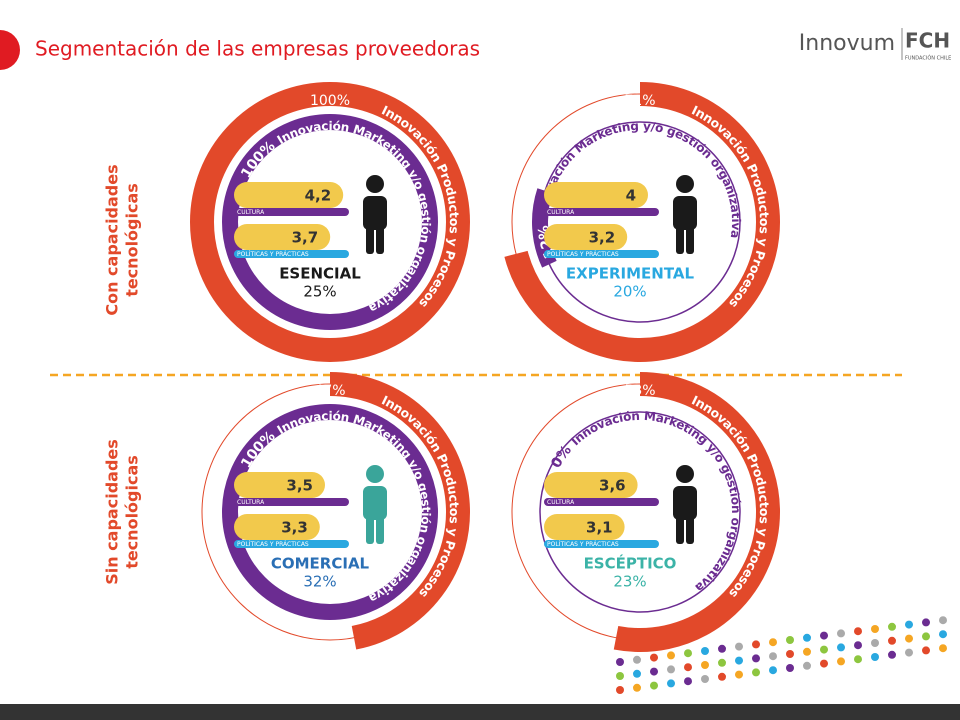 The height and width of the screenshot is (720, 960). What do you see at coordinates (631, 196) in the screenshot?
I see `score-label: 4` at bounding box center [631, 196].